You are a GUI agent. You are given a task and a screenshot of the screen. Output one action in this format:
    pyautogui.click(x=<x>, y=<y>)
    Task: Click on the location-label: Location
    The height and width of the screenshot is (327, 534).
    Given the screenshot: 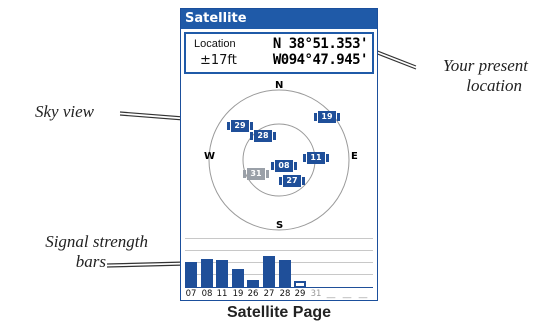 What is the action you would take?
    pyautogui.click(x=215, y=44)
    